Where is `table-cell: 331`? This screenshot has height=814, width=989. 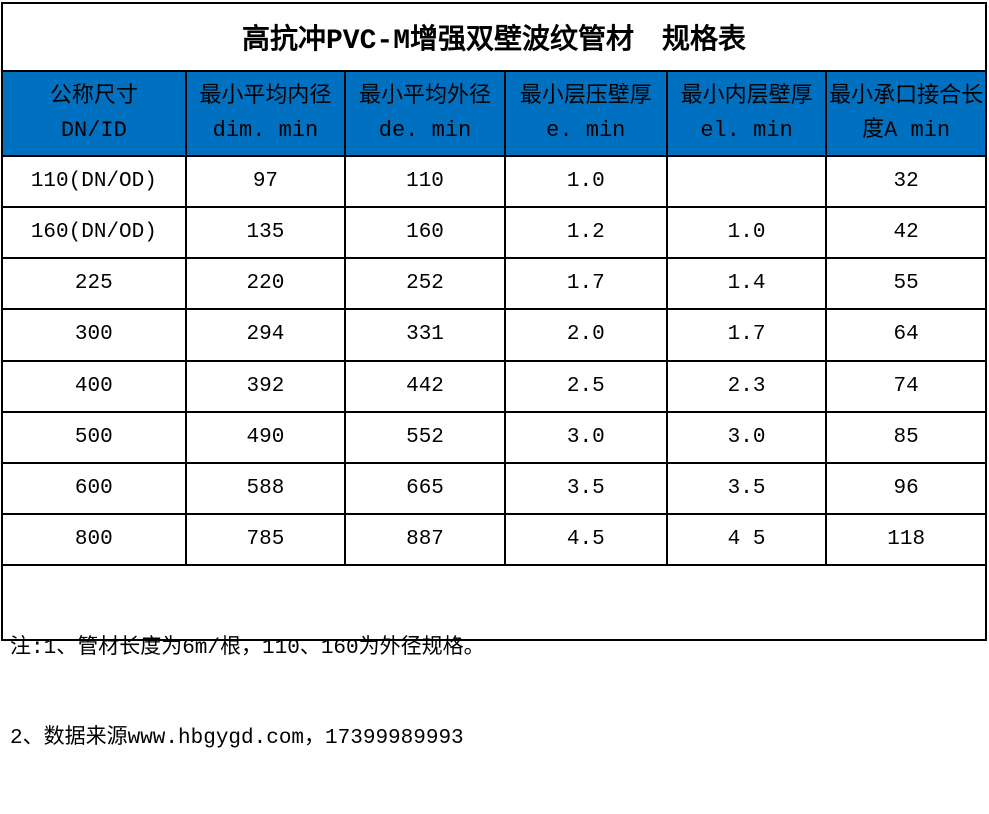
table-cell: 331 is located at coordinates (424, 335).